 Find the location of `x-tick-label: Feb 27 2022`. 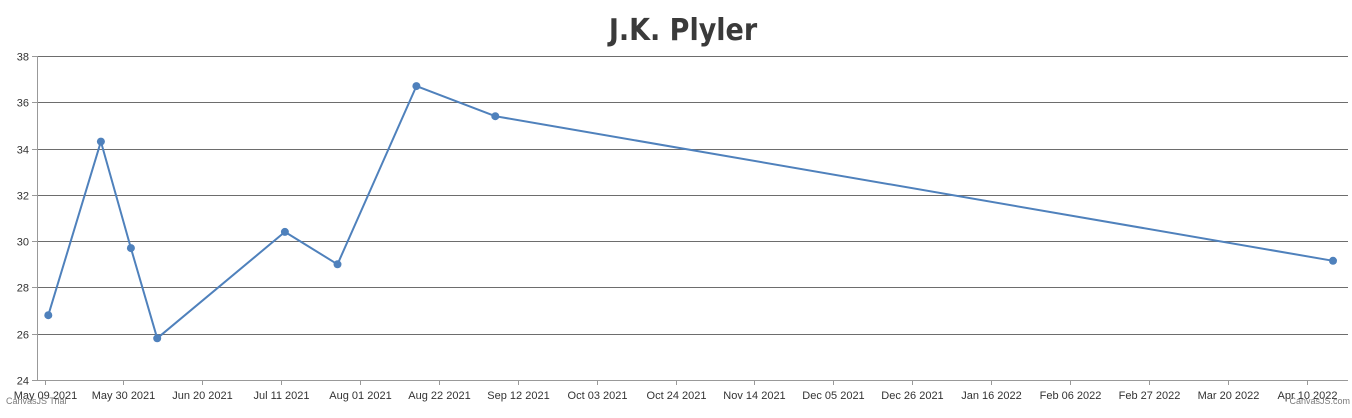

x-tick-label: Feb 27 2022 is located at coordinates (1150, 396).